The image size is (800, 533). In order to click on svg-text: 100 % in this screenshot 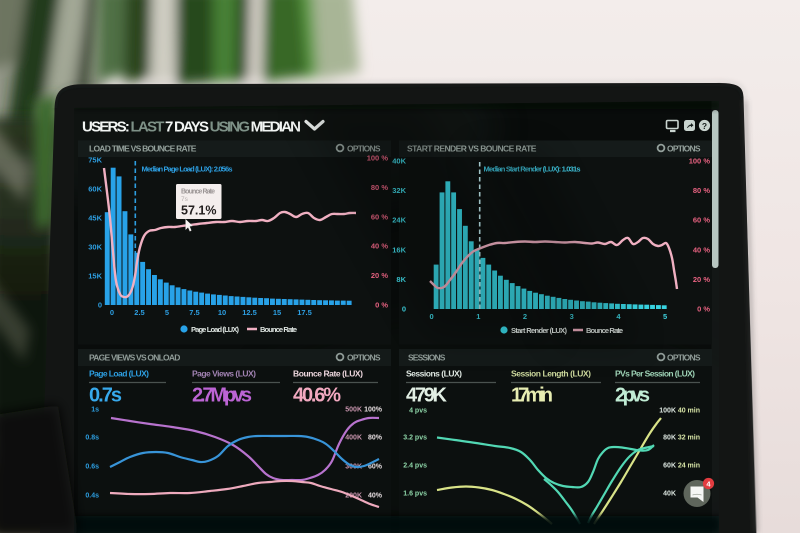, I will do `click(700, 161)`.